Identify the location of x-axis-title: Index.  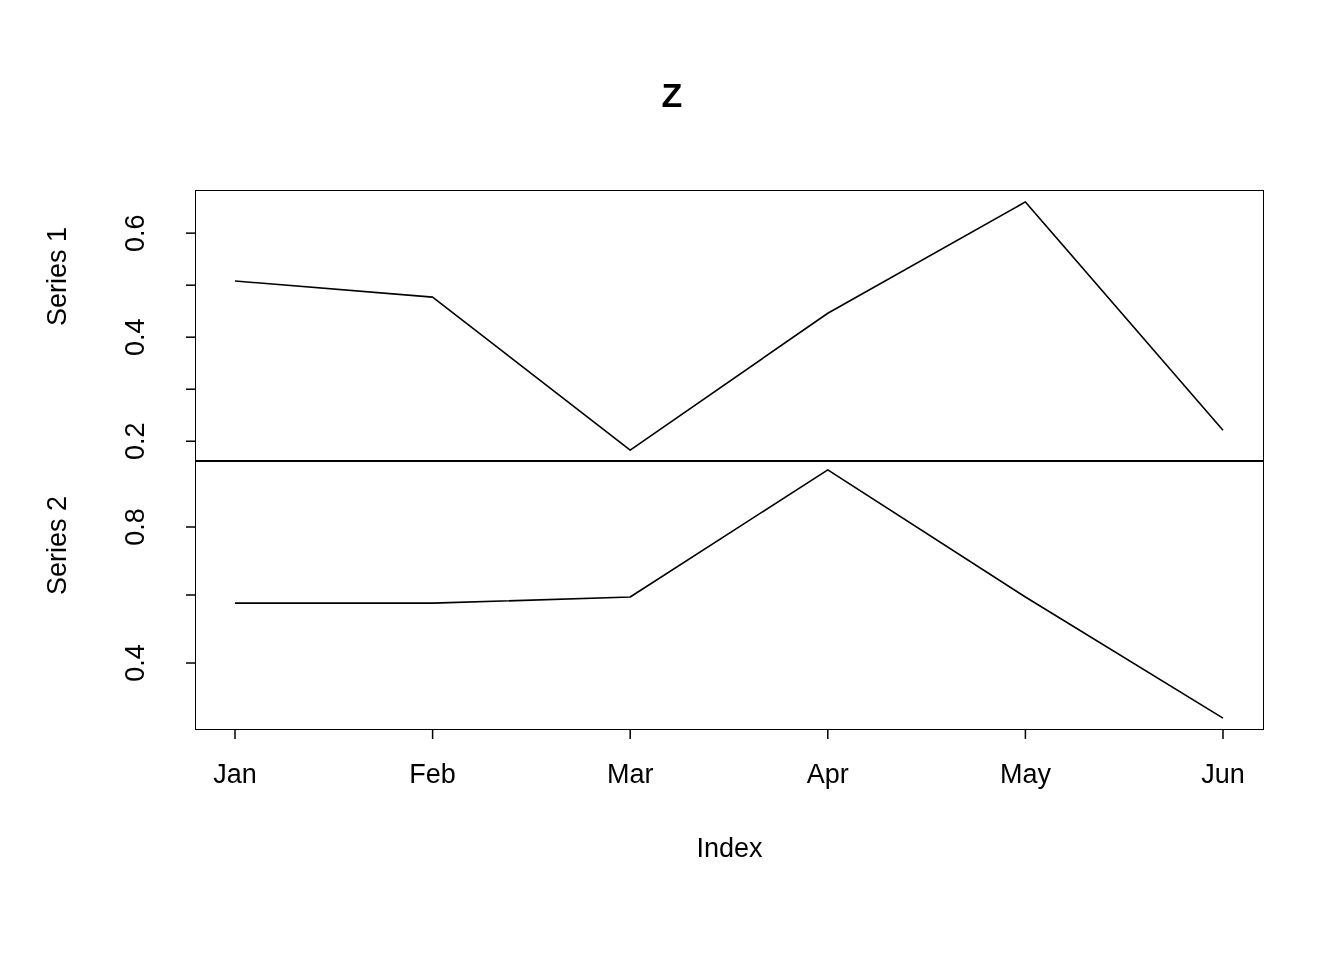
(730, 848).